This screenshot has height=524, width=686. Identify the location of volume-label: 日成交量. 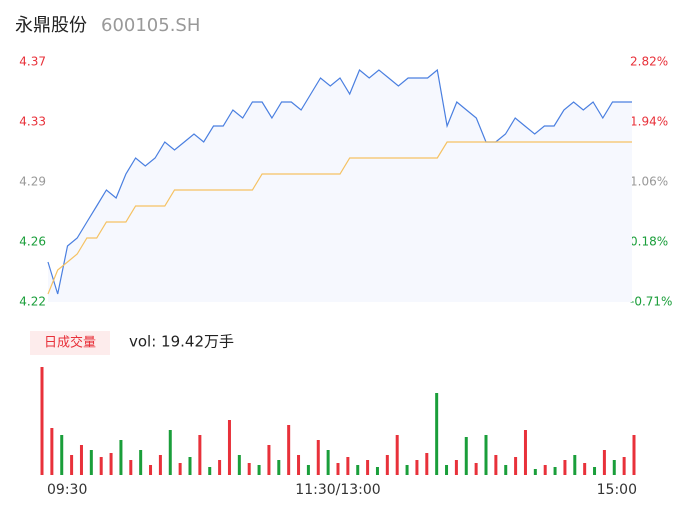
(70, 343).